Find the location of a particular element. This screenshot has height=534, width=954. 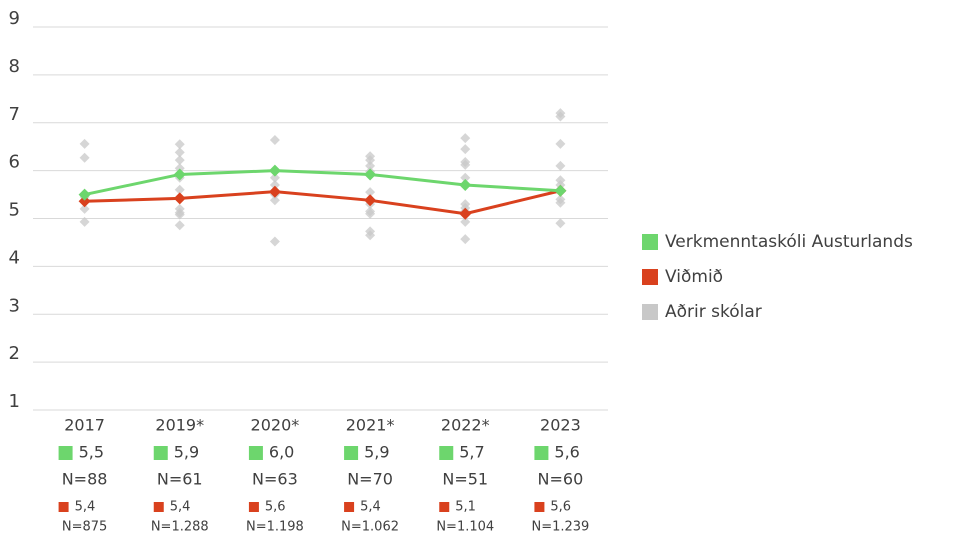

y-tick-label: 3 is located at coordinates (14, 305).